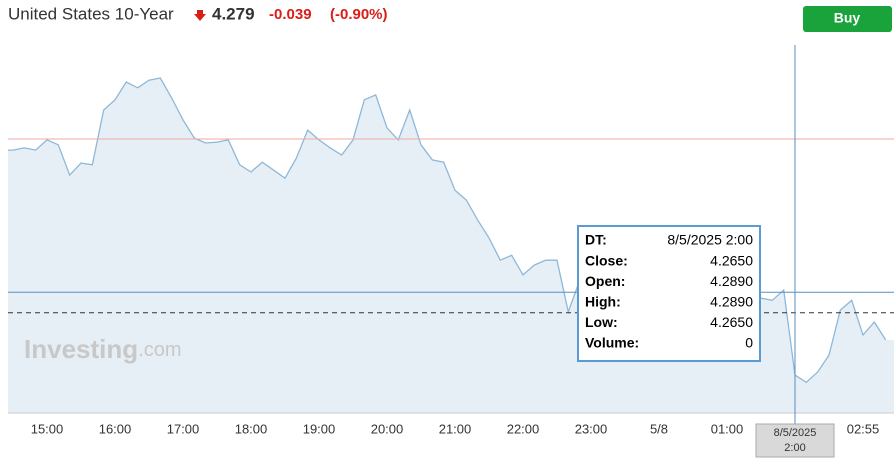 The image size is (894, 464). What do you see at coordinates (727, 428) in the screenshot?
I see `x-tick-label: 01:00` at bounding box center [727, 428].